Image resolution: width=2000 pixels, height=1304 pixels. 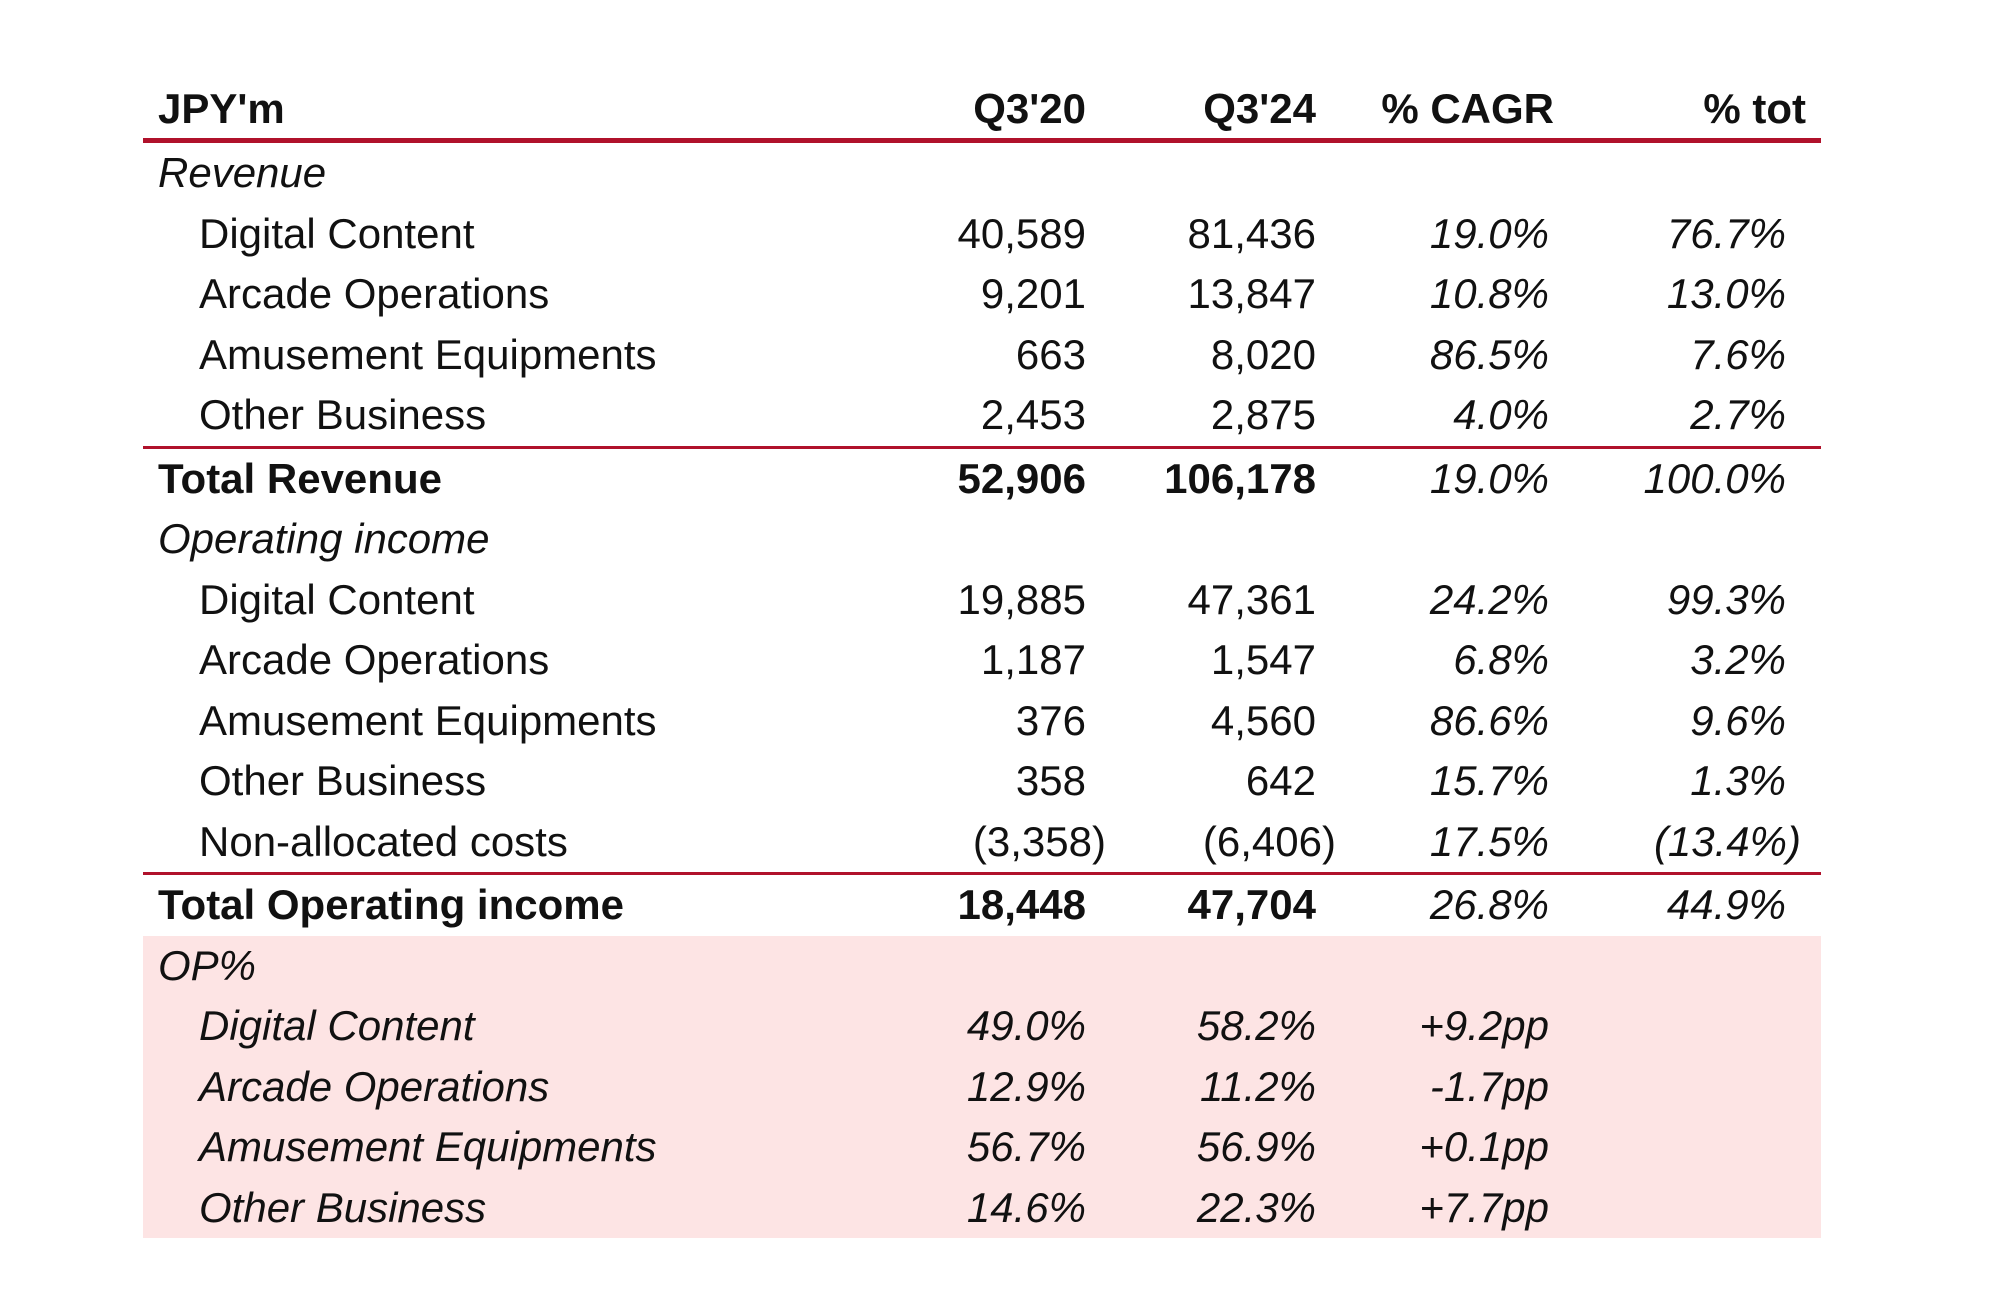 I want to click on margin-change-value: +7.7pp, so click(x=1452, y=1207).